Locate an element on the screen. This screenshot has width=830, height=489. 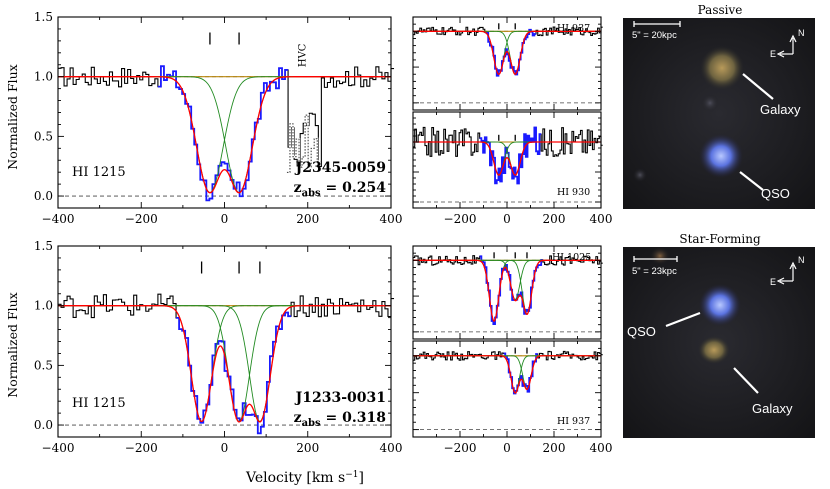
y-axis-label-bottom: Normalized Flux is located at coordinates (12, 344).